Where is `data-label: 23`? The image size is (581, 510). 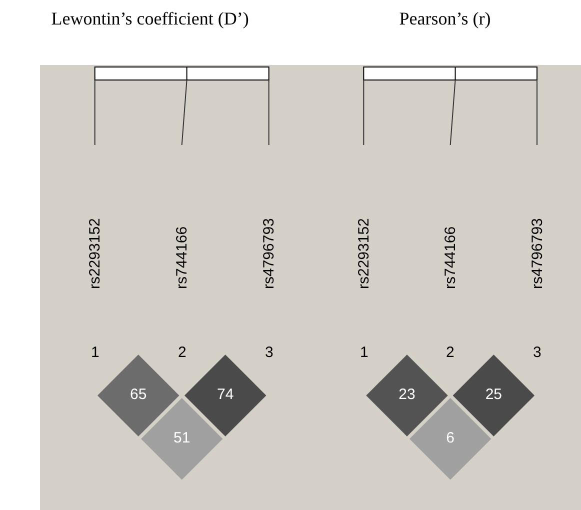
data-label: 23 is located at coordinates (407, 395).